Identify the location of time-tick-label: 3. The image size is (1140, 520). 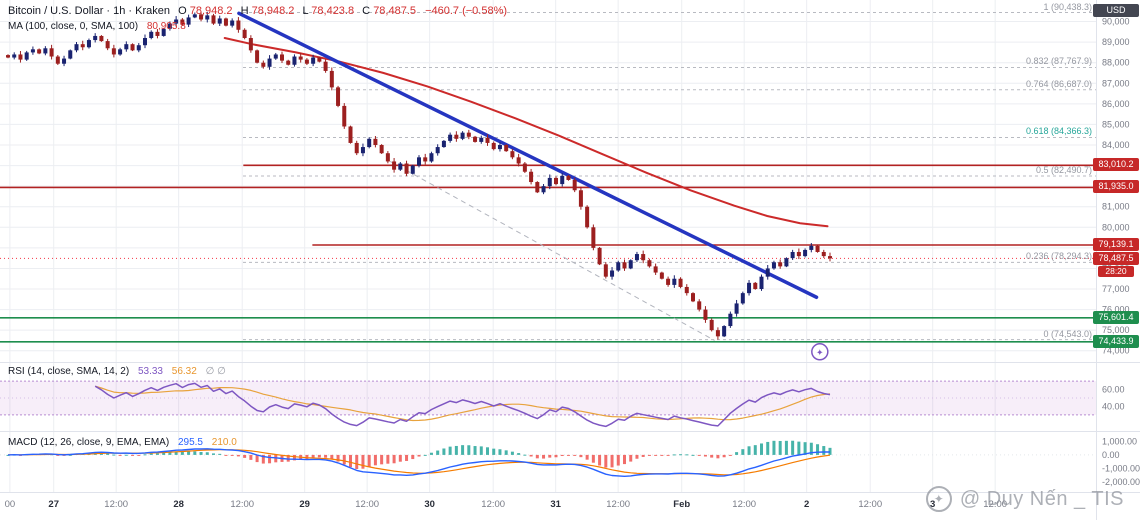
(932, 504).